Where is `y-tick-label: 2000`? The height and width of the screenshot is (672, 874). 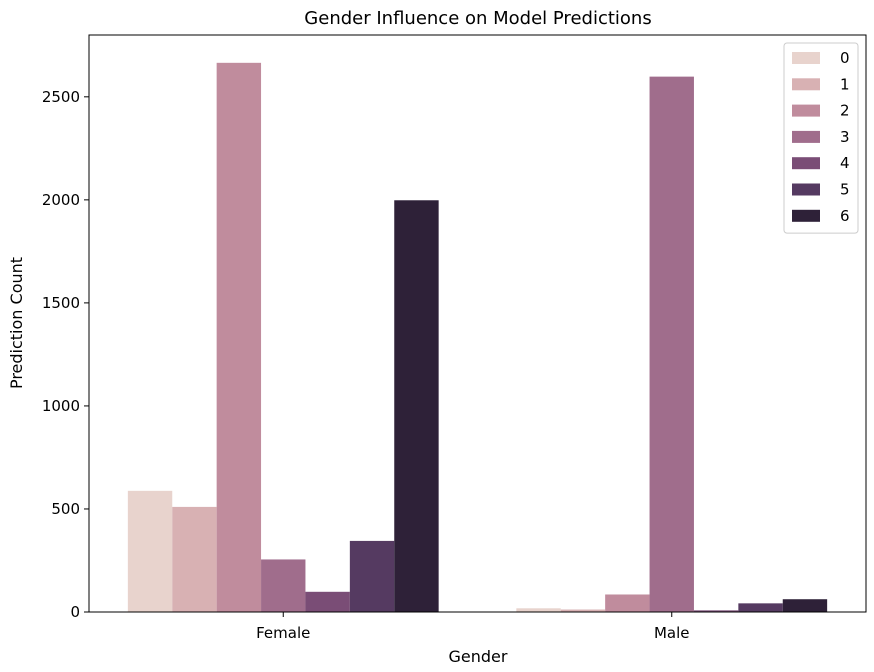
y-tick-label: 2000 is located at coordinates (61, 200).